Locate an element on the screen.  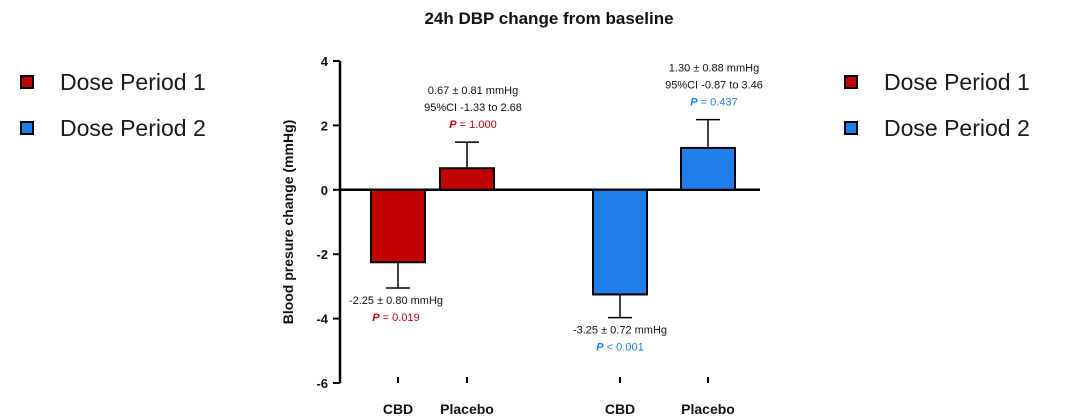
y-axis-title: Blood presure change (mmHg) is located at coordinates (288, 222).